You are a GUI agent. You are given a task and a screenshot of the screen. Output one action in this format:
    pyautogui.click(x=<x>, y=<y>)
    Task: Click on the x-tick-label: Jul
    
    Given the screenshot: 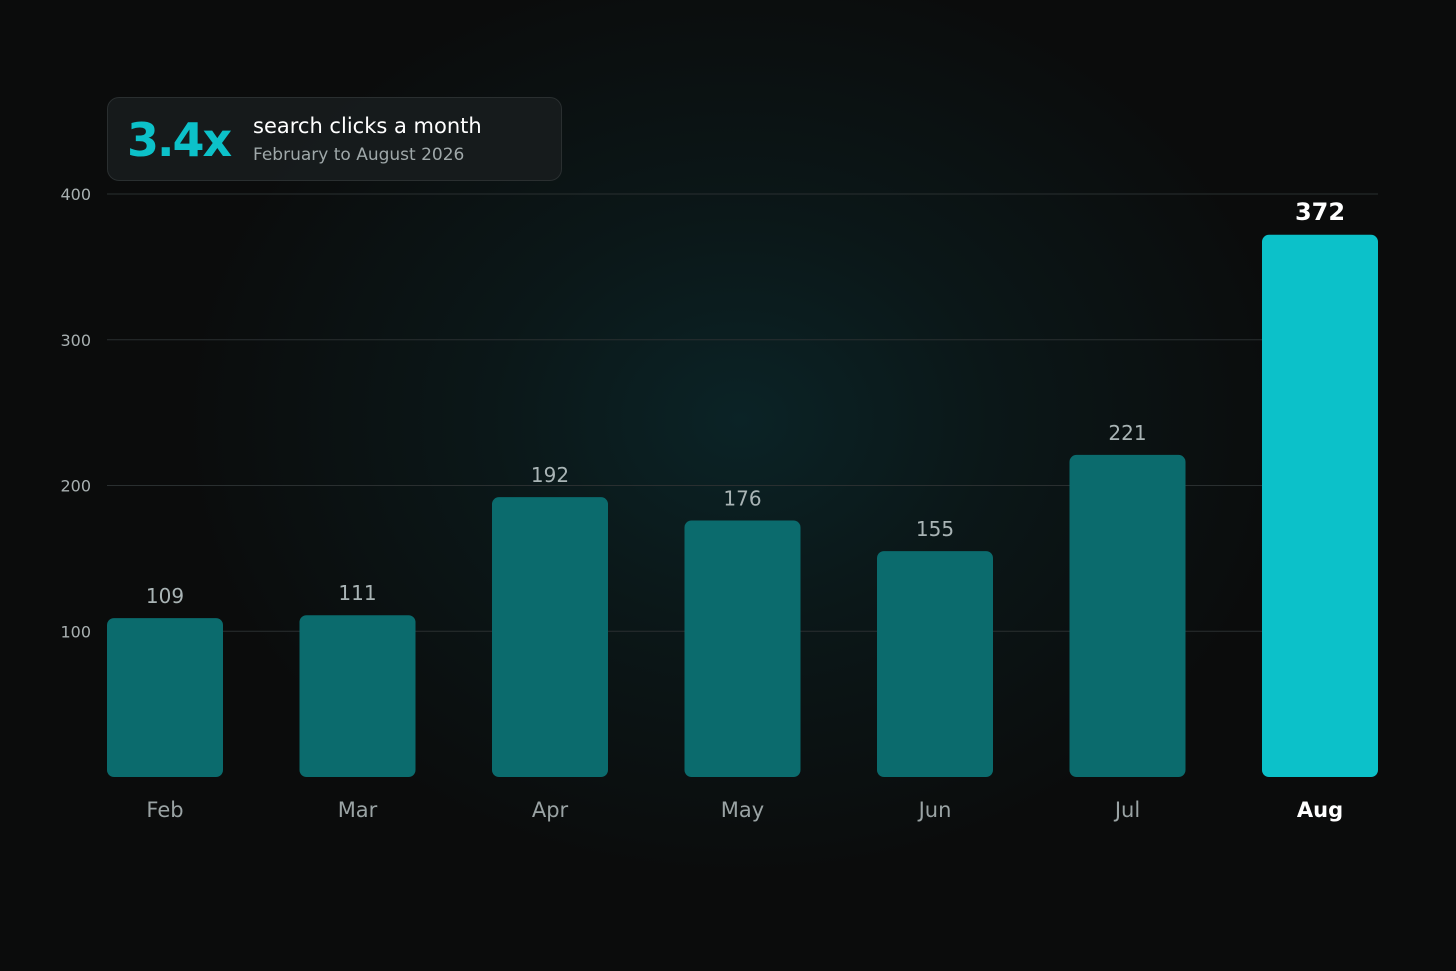 What is the action you would take?
    pyautogui.click(x=1126, y=810)
    